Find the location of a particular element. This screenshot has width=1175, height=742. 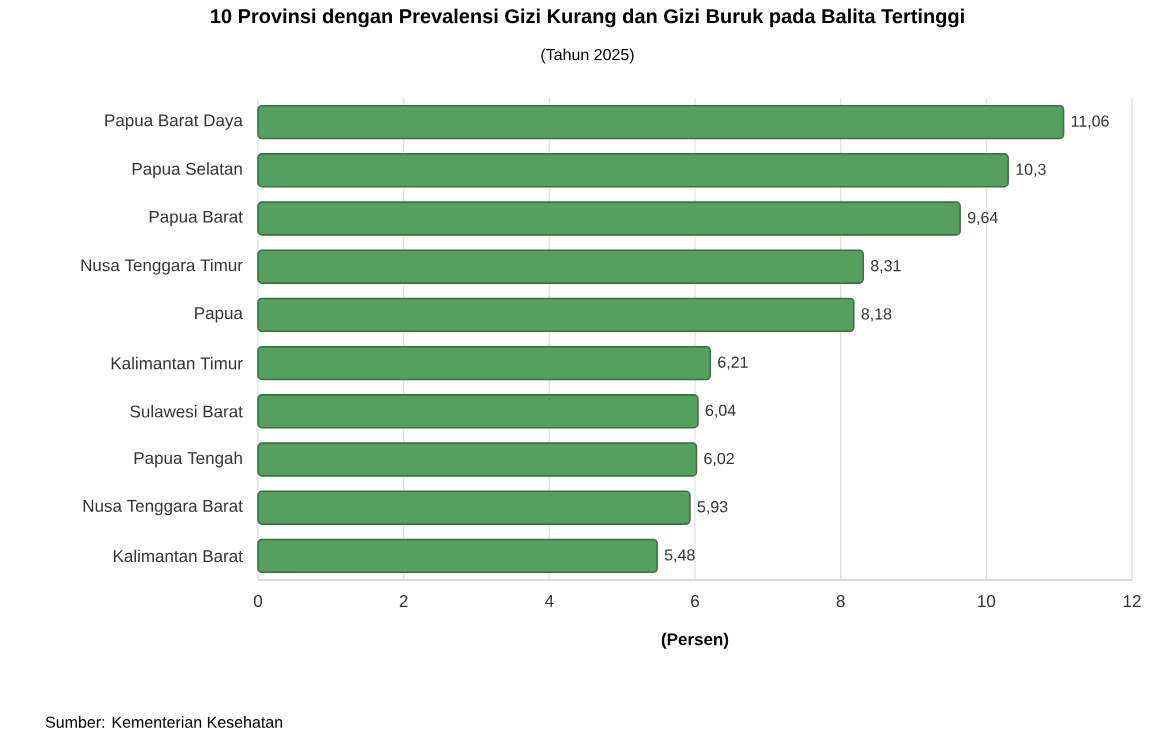

x-tick-label: 4 is located at coordinates (549, 601).